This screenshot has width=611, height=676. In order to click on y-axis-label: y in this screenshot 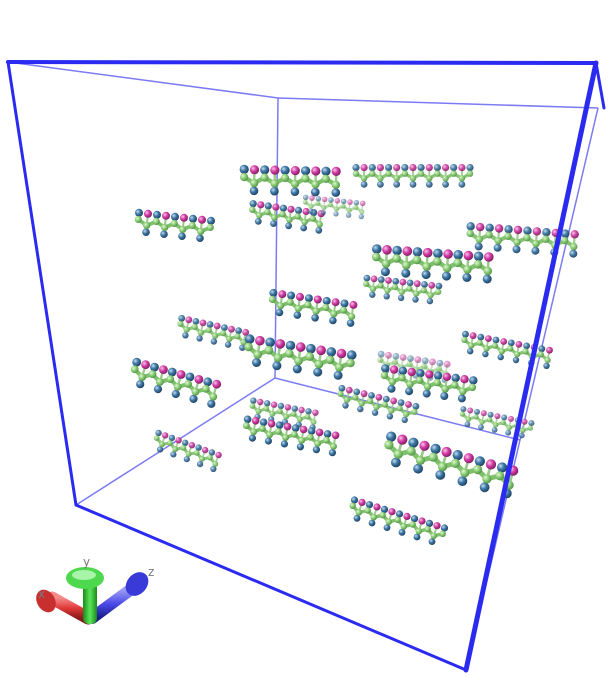, I will do `click(86, 562)`.